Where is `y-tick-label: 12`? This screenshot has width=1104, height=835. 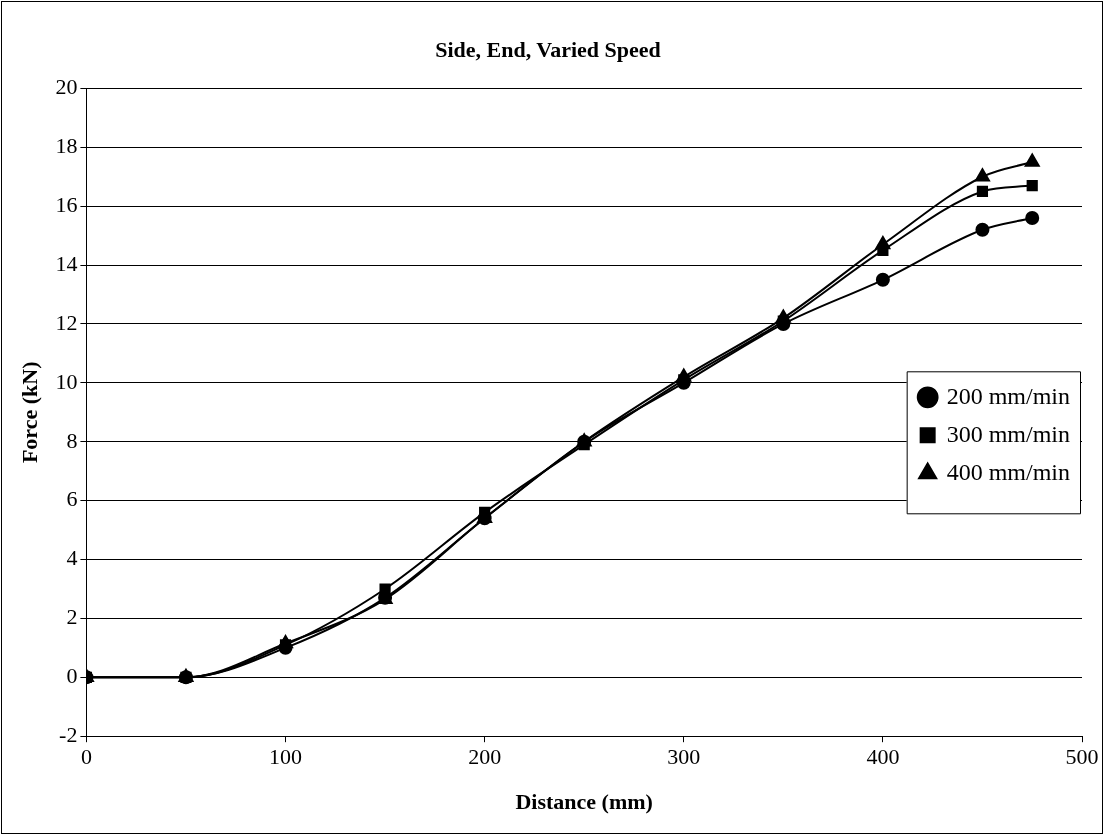 y-tick-label: 12 is located at coordinates (66, 322).